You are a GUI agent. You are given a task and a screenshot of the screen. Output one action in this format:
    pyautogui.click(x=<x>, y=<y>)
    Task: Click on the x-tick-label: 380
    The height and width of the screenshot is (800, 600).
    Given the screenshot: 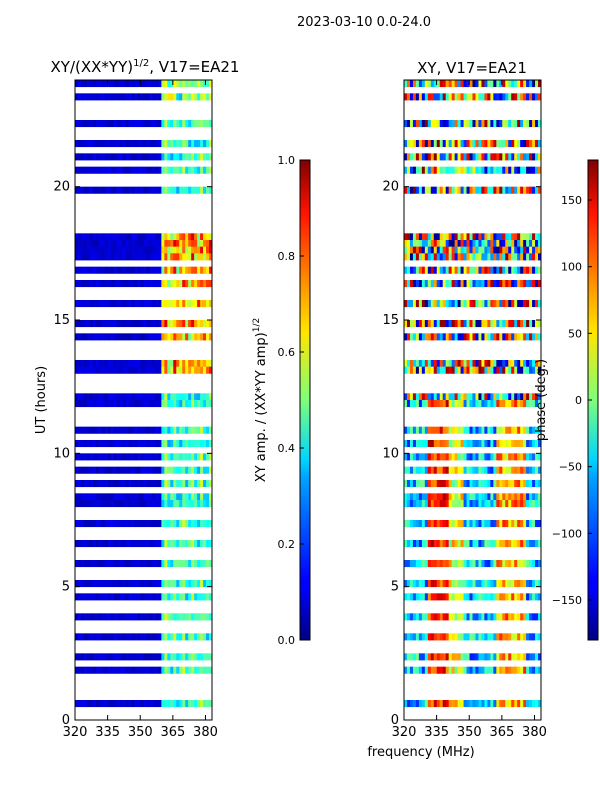 What is the action you would take?
    pyautogui.click(x=205, y=732)
    